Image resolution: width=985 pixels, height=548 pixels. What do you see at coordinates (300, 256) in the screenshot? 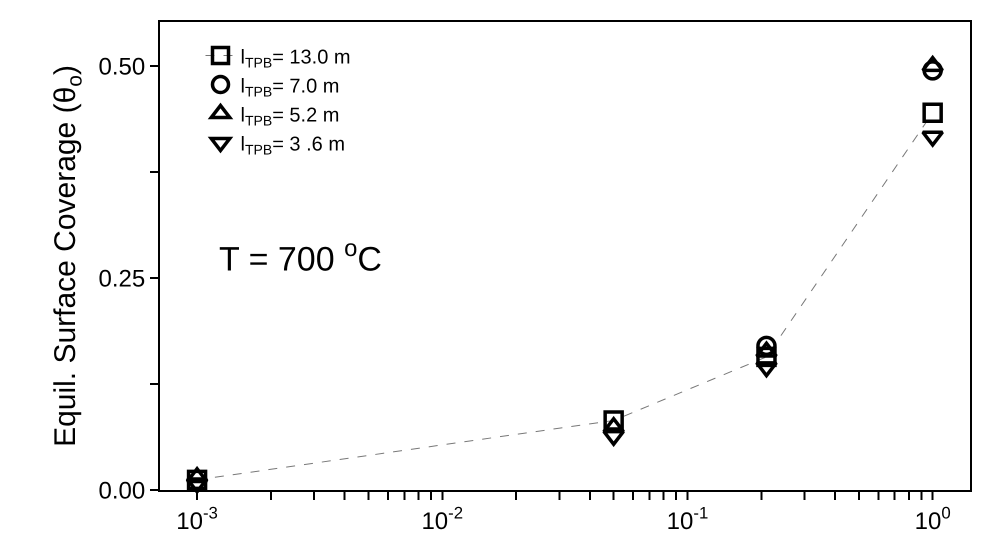
I see `annotation: T = 700 $^{o}$C` at bounding box center [300, 256].